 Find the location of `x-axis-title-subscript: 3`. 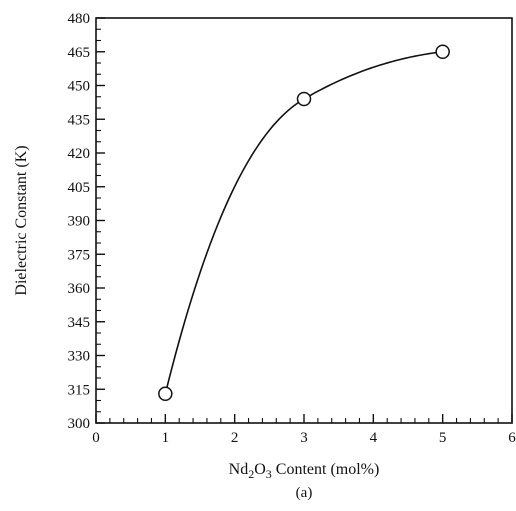

x-axis-title-subscript: 3 is located at coordinates (269, 474).